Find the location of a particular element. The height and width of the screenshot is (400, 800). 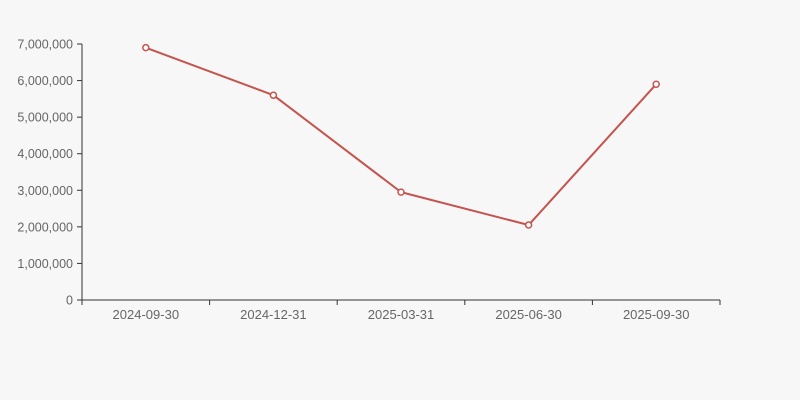

y-axis-tick-label: 1,000,000 is located at coordinates (45, 264).